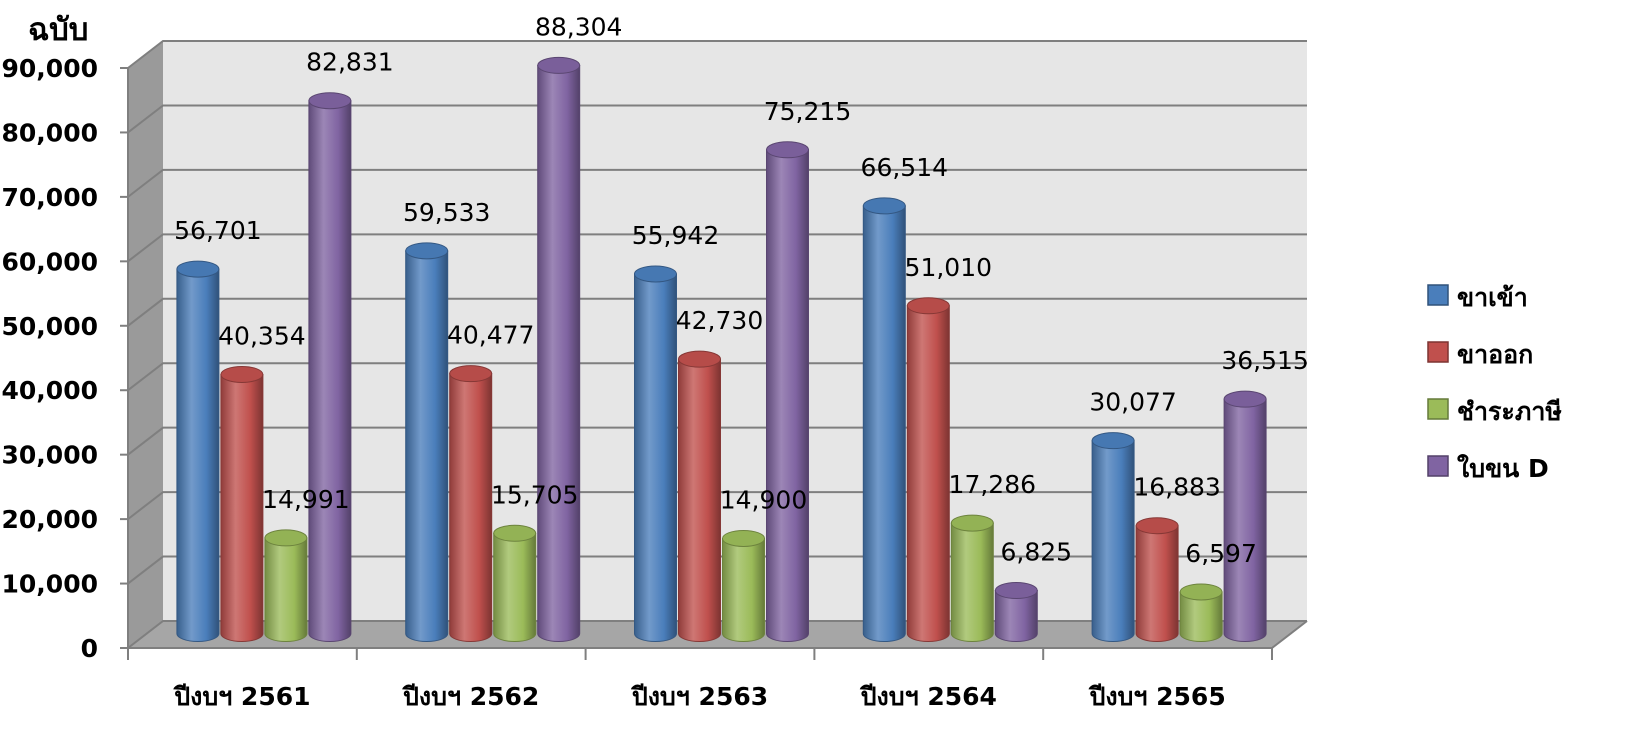  Describe the element at coordinates (50, 455) in the screenshot. I see `y-tick-label: 30,000` at that location.